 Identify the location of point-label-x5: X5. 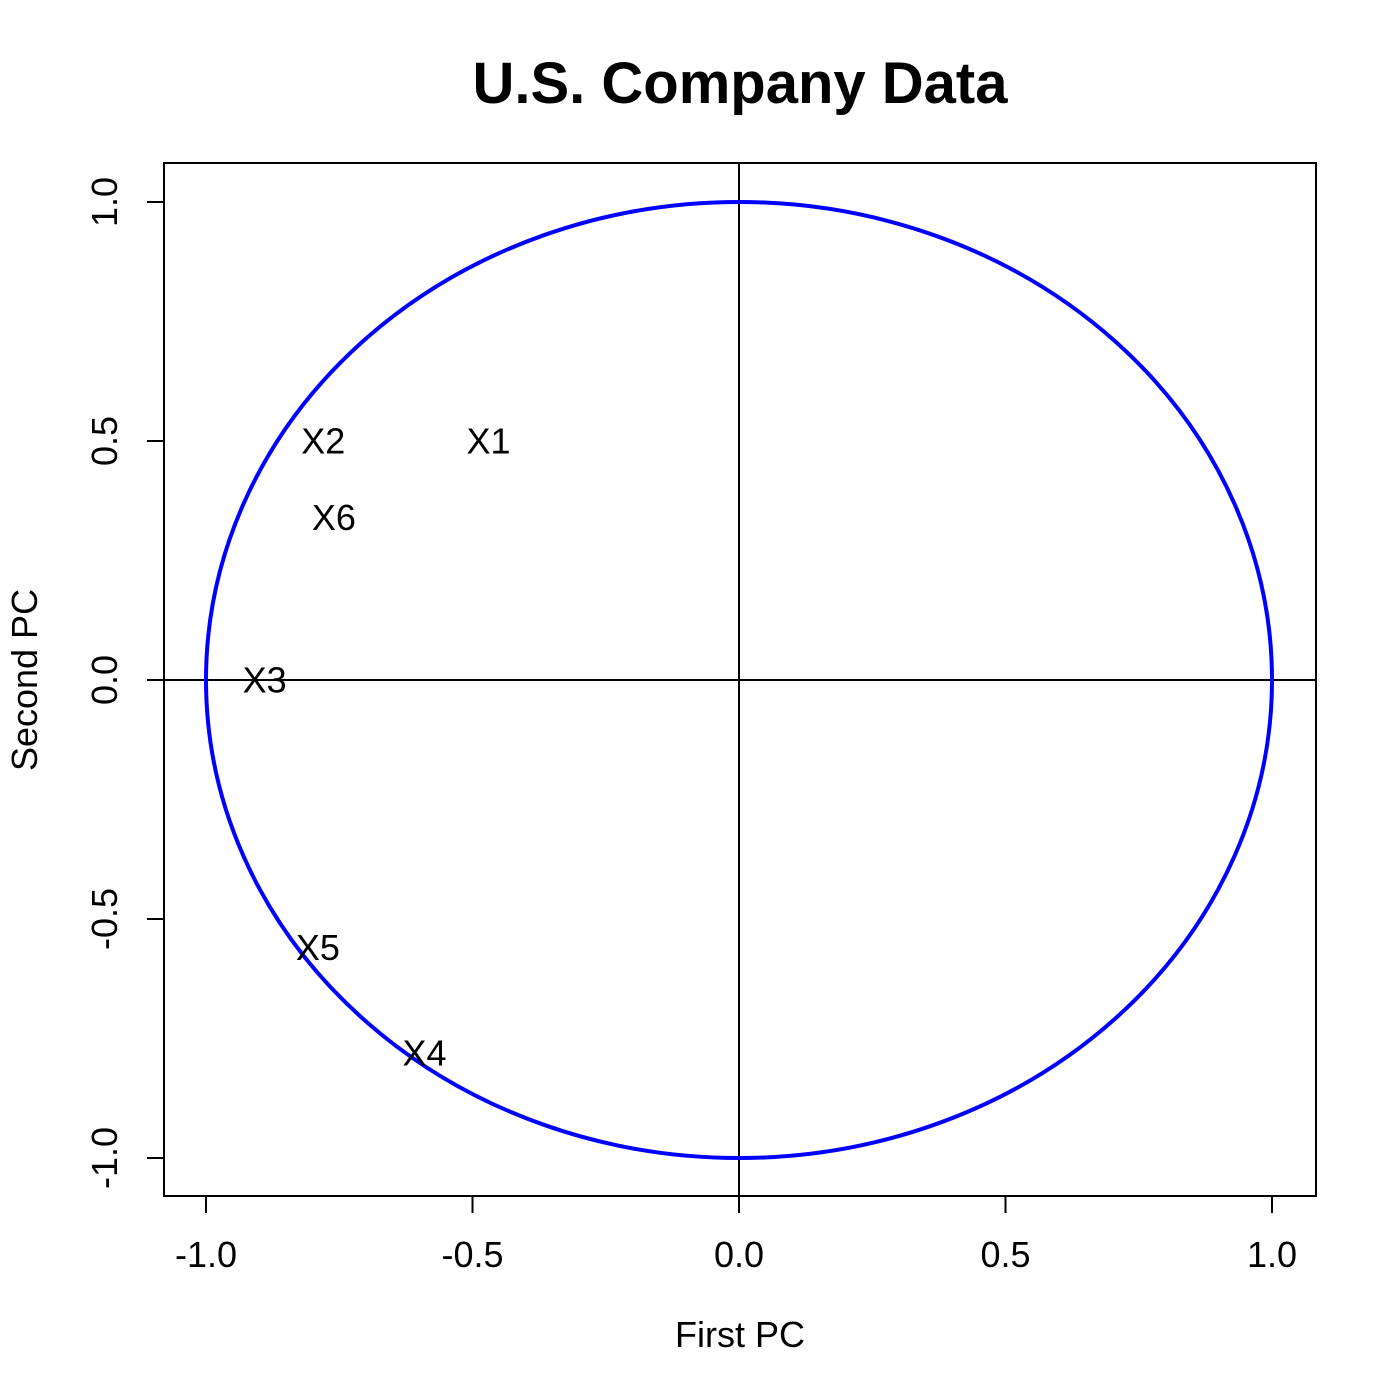
(318, 947).